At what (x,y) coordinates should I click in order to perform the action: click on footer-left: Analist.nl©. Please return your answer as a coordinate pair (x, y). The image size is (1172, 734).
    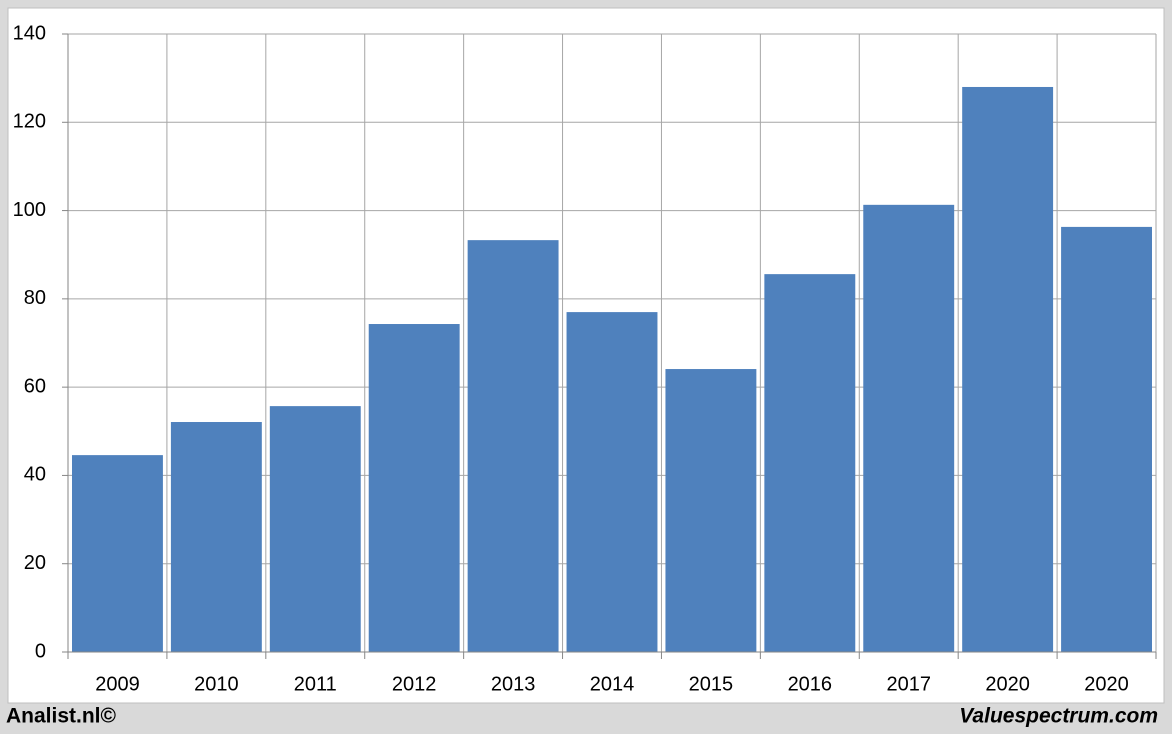
    Looking at the image, I should click on (61, 716).